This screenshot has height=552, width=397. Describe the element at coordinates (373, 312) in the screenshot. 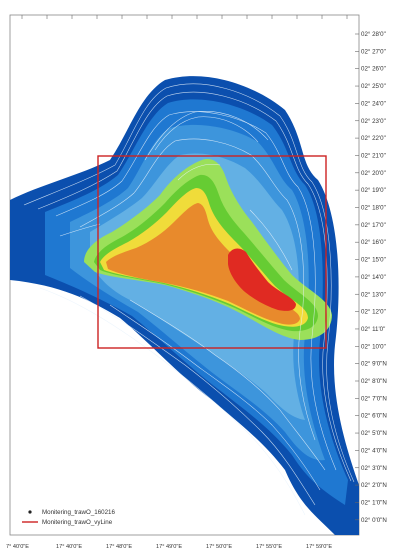

I see `latitude-label: 02° 12'0"` at that location.